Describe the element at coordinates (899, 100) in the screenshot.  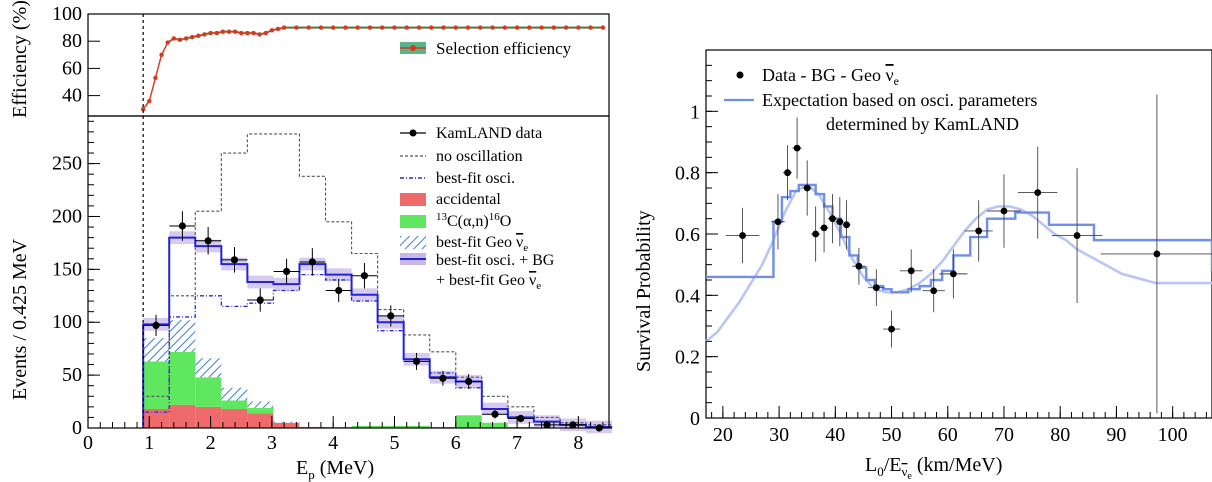
I see `svg-text:Expectation based on osci. par: Expectation based on osci. parameters` at that location.